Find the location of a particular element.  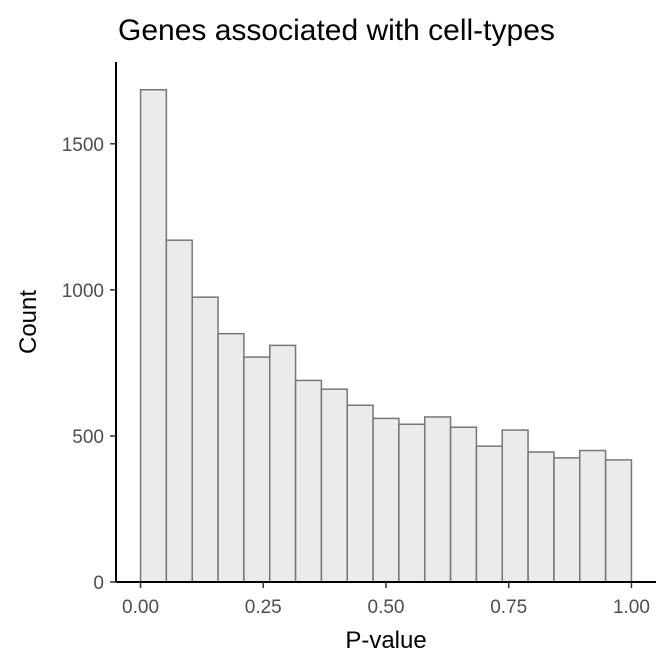

y-tick-label: 1000 is located at coordinates (83, 291).